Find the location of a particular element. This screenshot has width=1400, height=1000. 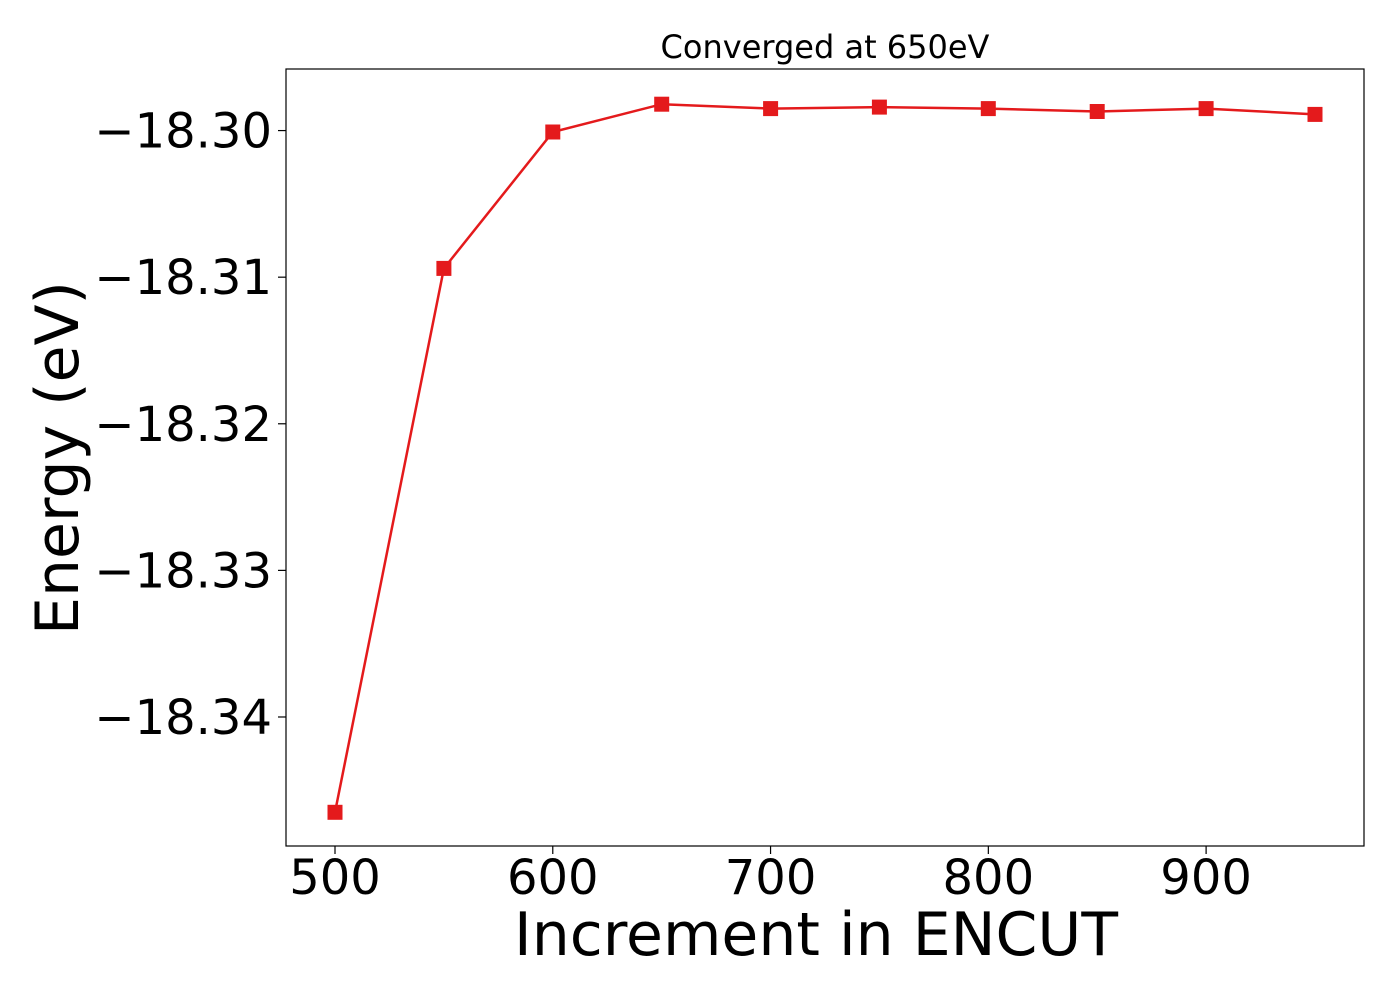

x-tick-label: 900 is located at coordinates (1206, 878).